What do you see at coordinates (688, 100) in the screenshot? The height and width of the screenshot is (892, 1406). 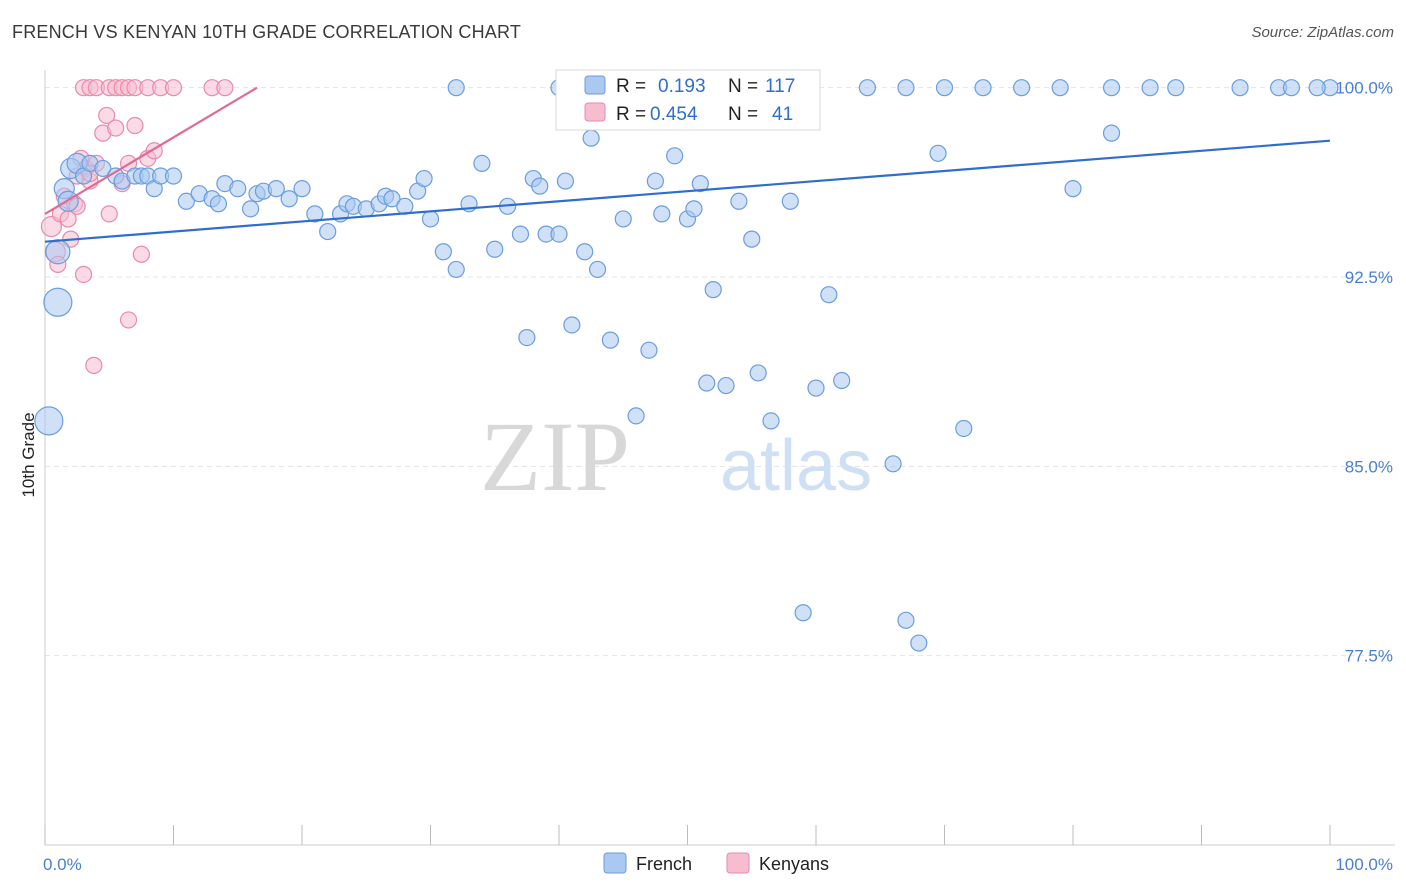 I see `stats-legend: R = 0.193 N = 117 R = 0.454 N = 41` at bounding box center [688, 100].